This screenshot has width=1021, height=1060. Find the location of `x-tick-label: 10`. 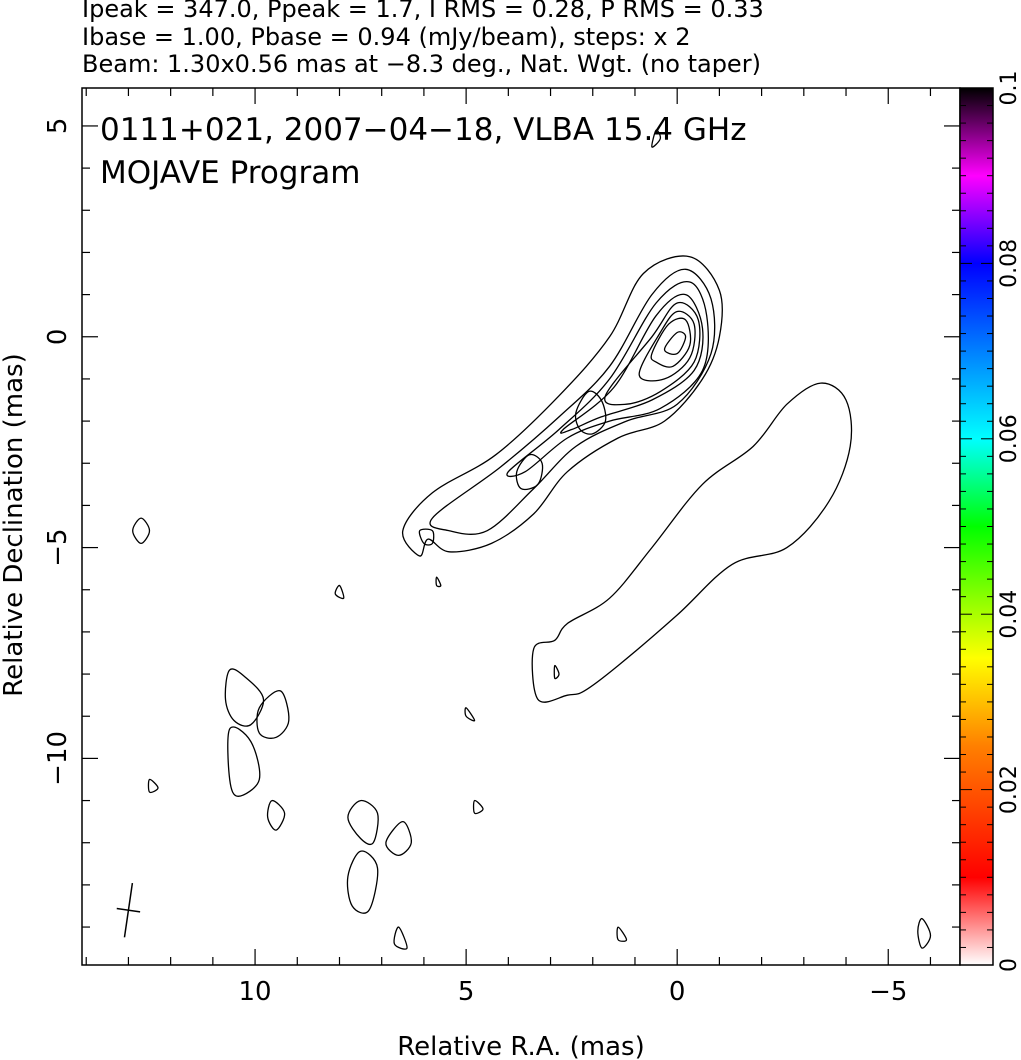

x-tick-label: 10 is located at coordinates (255, 992).